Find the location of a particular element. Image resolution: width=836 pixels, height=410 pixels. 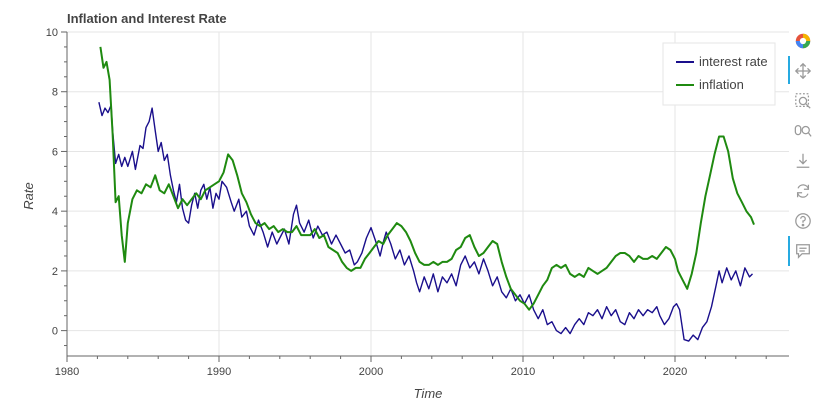

y-tick-label-6: 6 is located at coordinates (55, 152).